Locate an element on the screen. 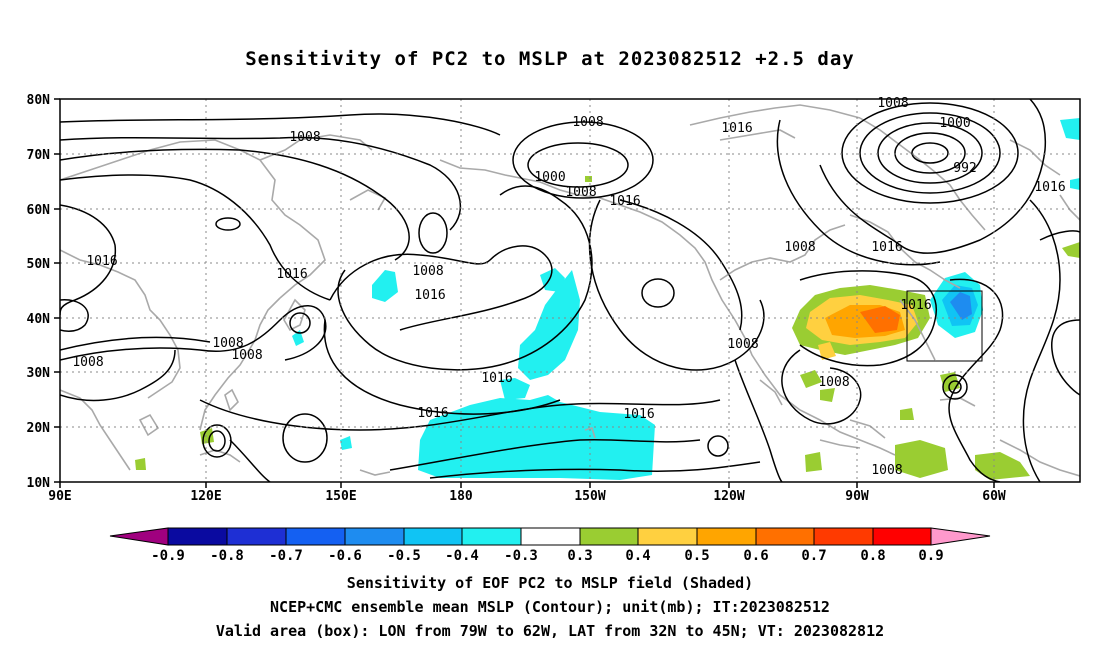 This screenshot has height=650, width=1100. colorbar is located at coordinates (550, 536).